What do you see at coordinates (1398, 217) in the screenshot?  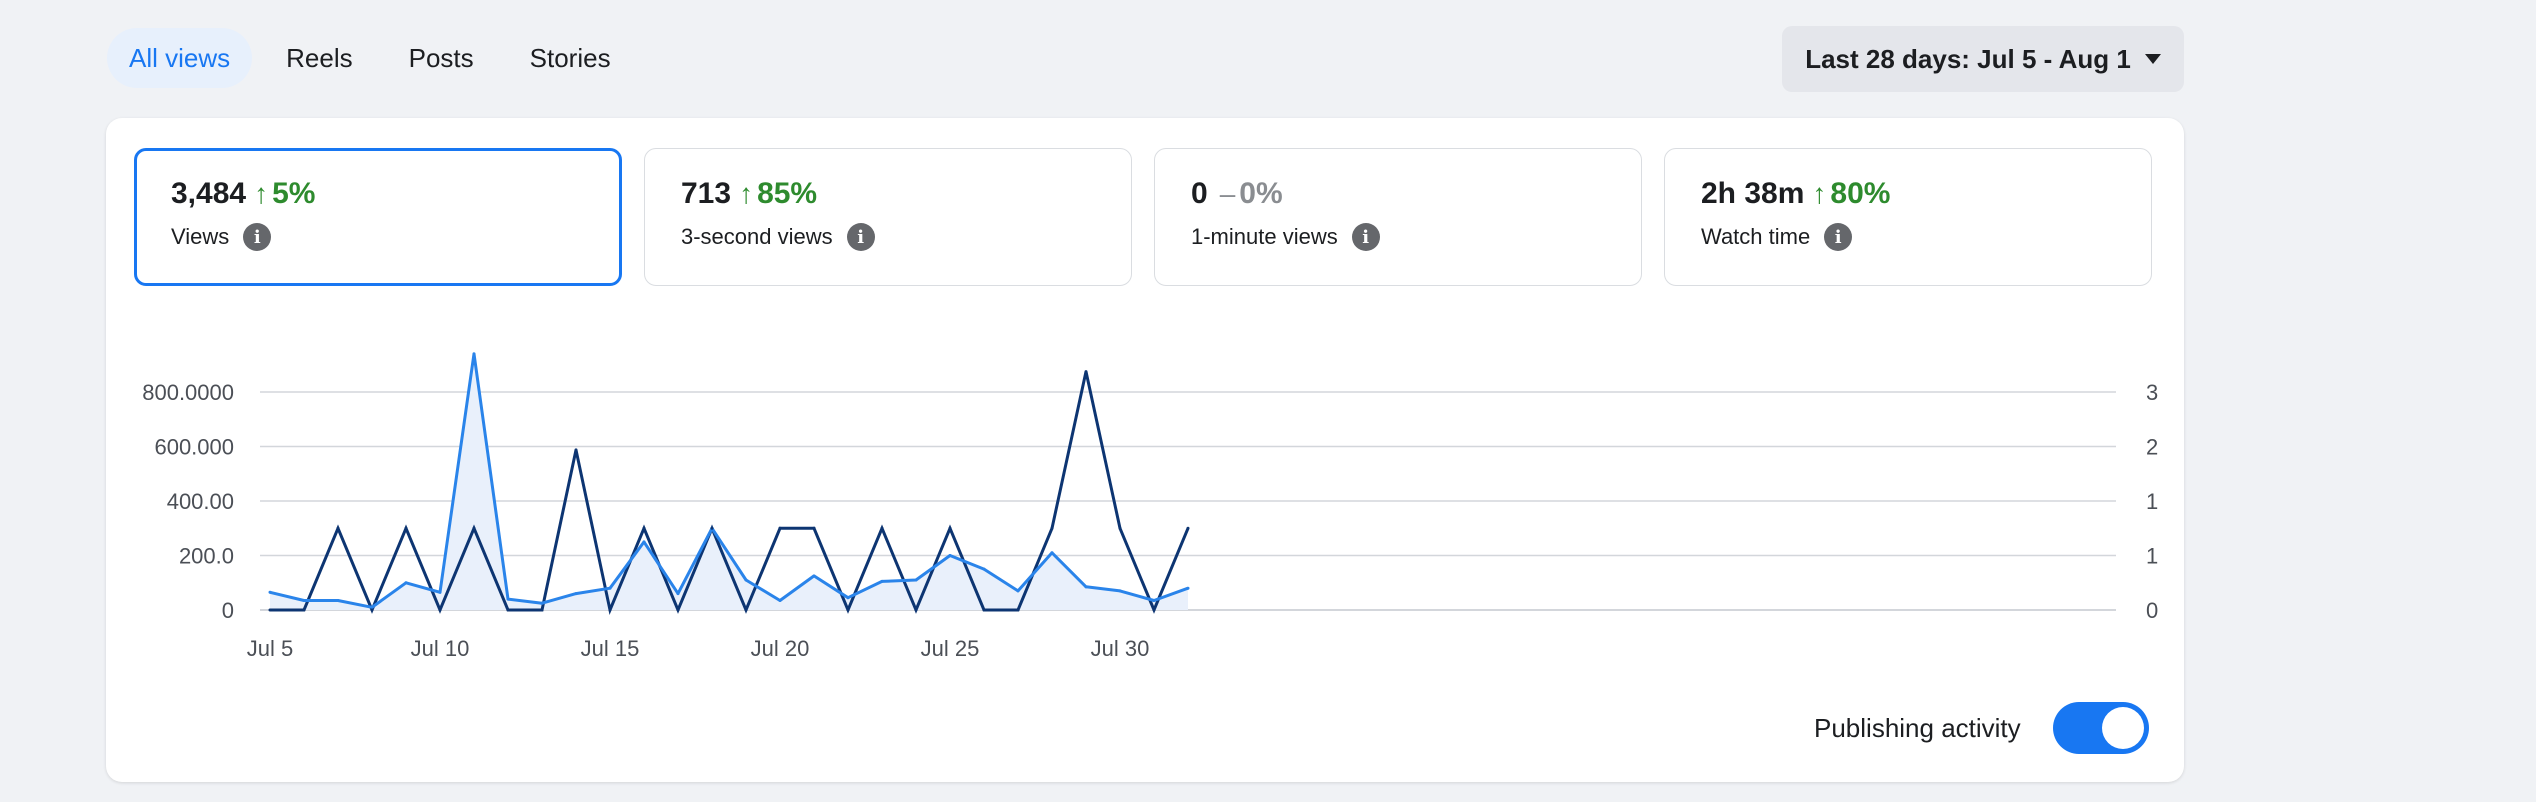 I see `metric-card-1-minute-views: 0 – 0% 1-minute views i` at bounding box center [1398, 217].